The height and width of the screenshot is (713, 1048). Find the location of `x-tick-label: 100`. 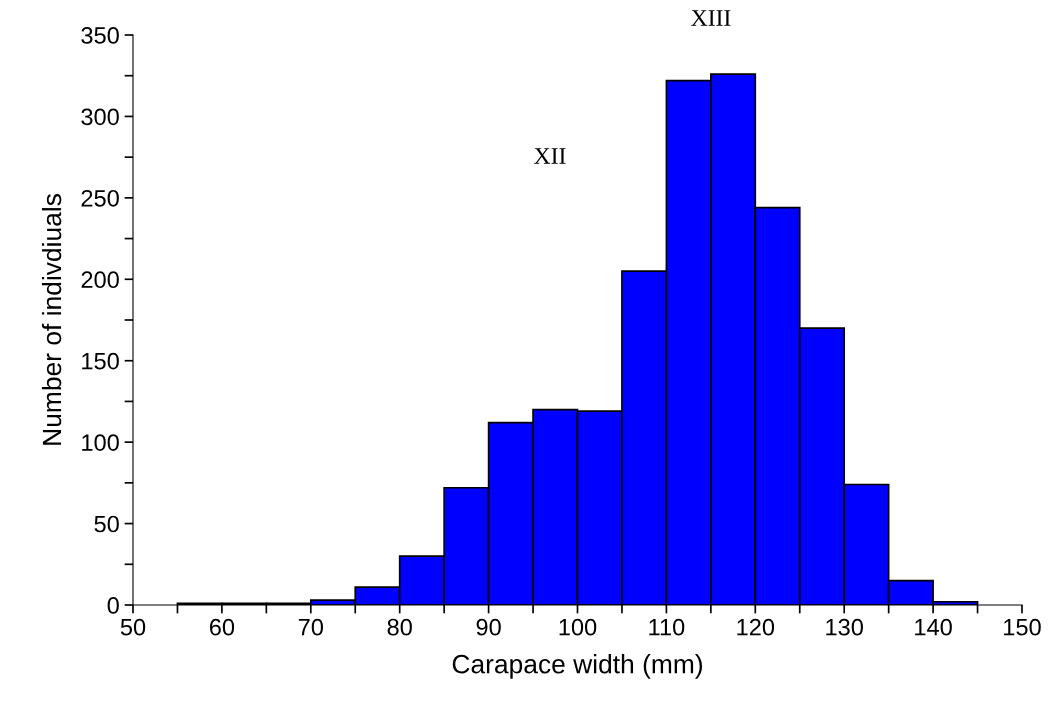

x-tick-label: 100 is located at coordinates (578, 627).